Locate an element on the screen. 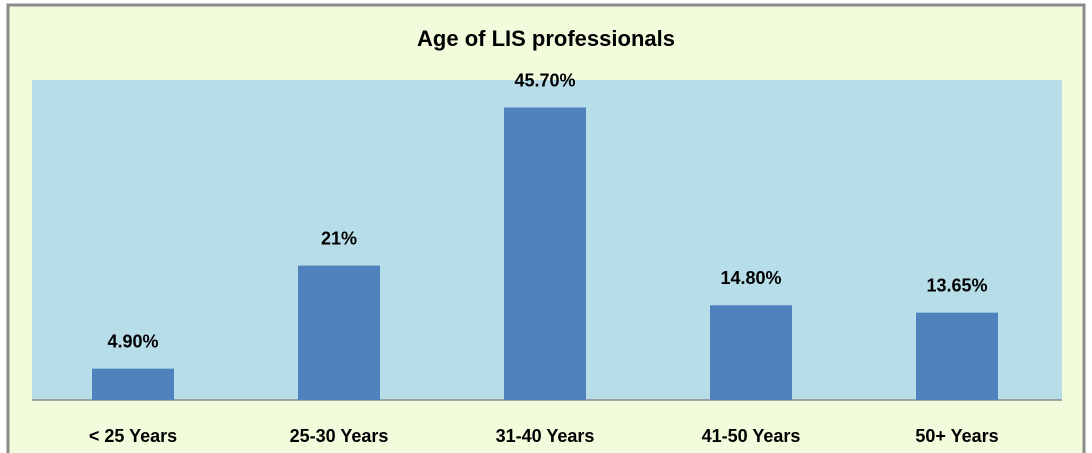 This screenshot has width=1092, height=453. data-label: 4.90% is located at coordinates (132, 341).